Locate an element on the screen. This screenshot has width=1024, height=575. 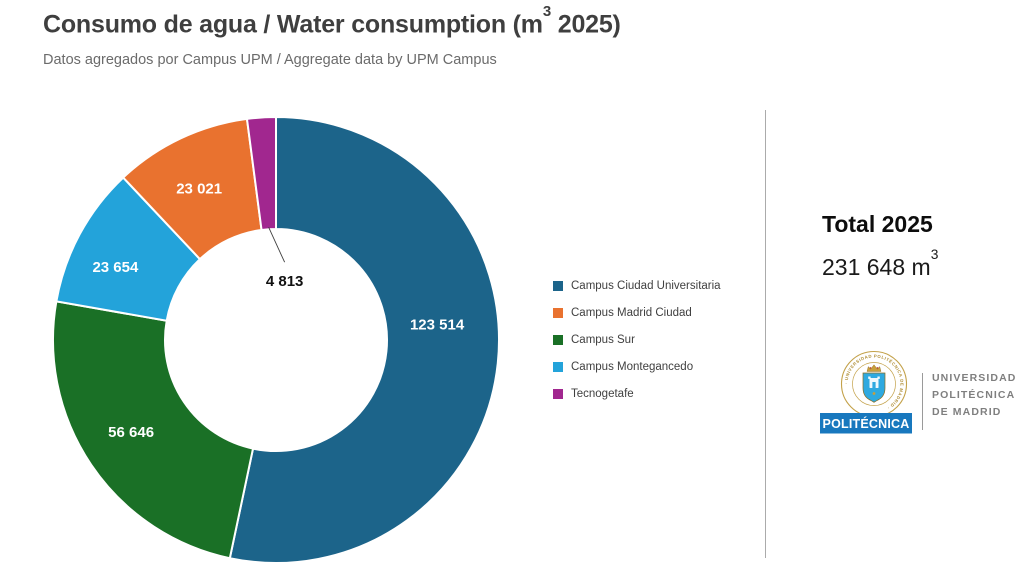
org-name-line-1: UNIVERSIDAD is located at coordinates (974, 378).